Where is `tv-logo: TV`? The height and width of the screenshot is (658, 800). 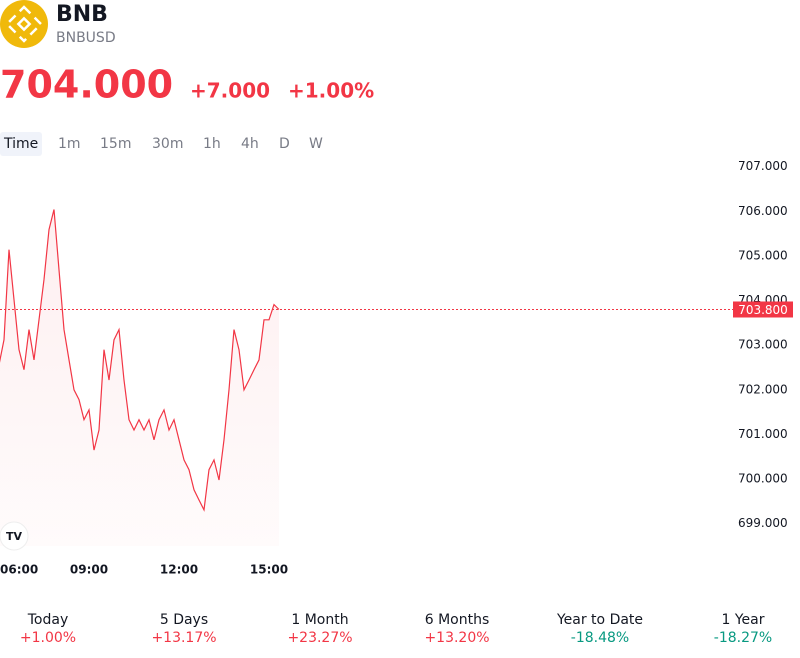
tv-logo: TV is located at coordinates (14, 536).